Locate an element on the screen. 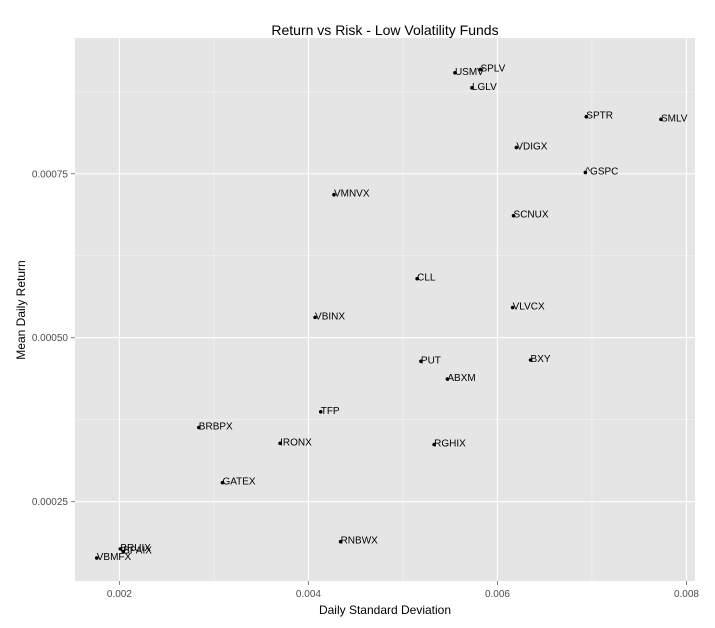 The height and width of the screenshot is (628, 715). data-point-label: SPLV is located at coordinates (492, 68).